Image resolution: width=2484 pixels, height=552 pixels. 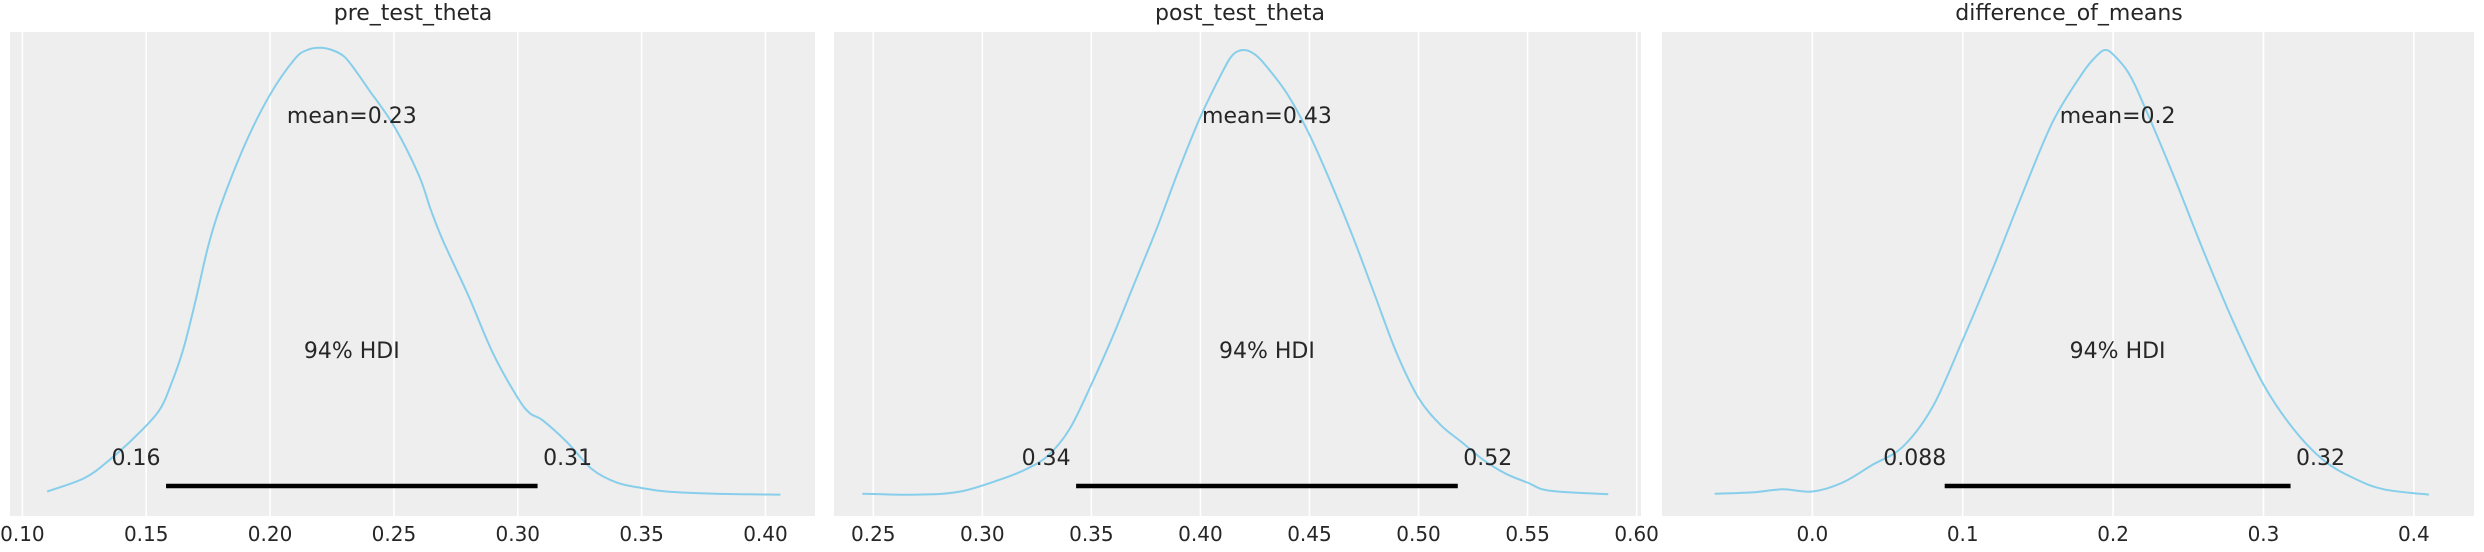 What do you see at coordinates (1487, 458) in the screenshot?
I see `hdi-high-label: 0.52` at bounding box center [1487, 458].